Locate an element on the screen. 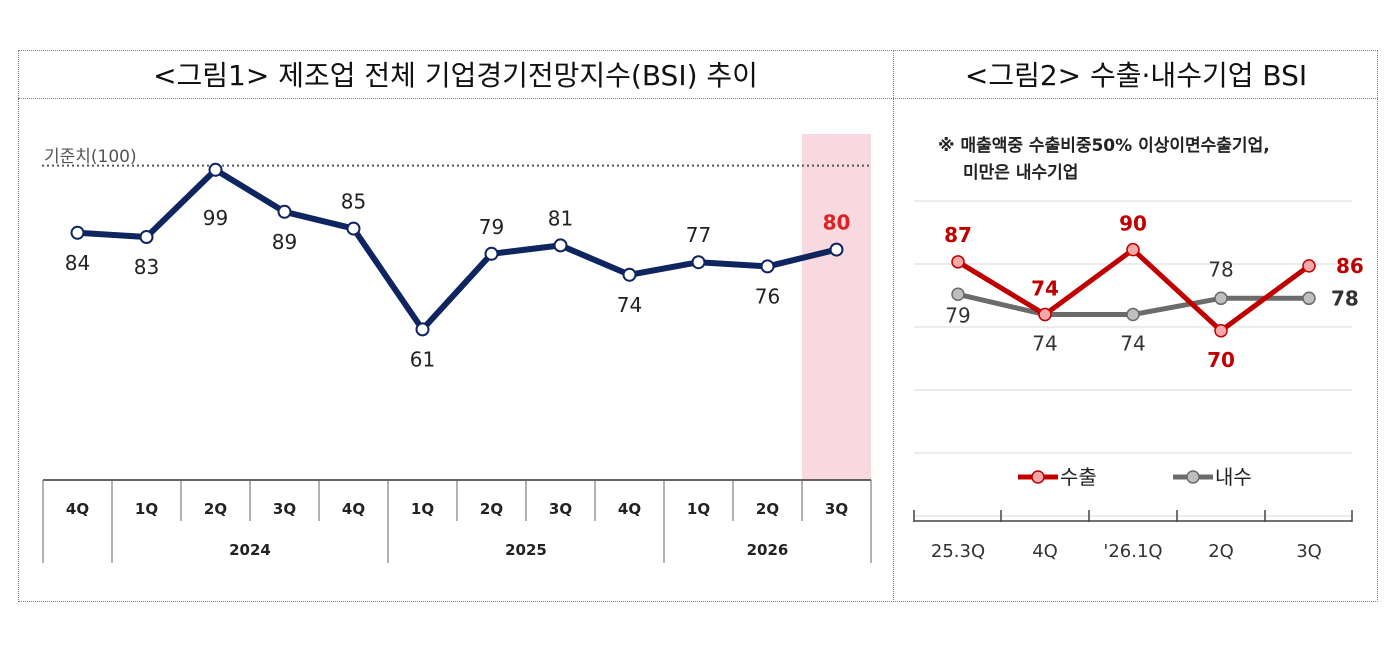 This screenshot has width=1400, height=651. bsi-series-line is located at coordinates (457, 249).